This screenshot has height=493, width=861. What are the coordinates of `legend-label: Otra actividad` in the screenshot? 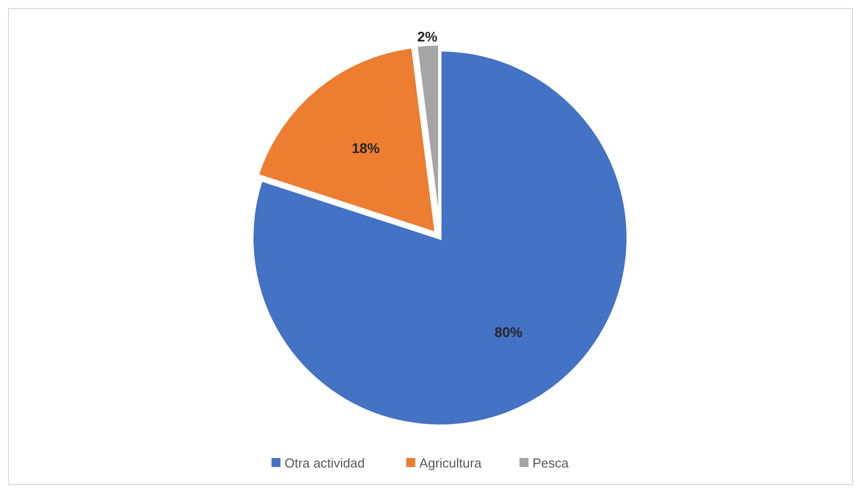 It's located at (324, 463).